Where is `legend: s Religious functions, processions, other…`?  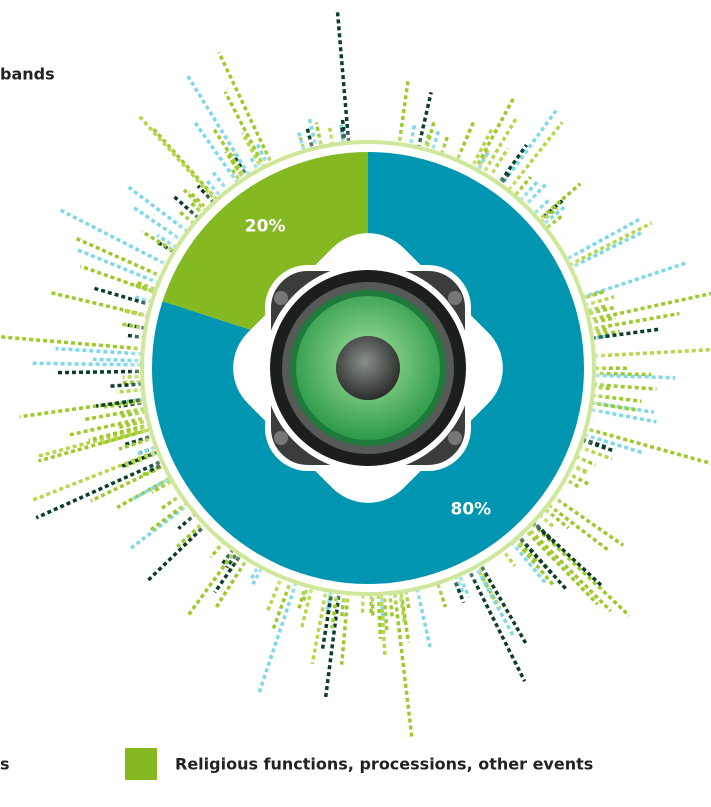
legend: s Religious functions, processions, other… is located at coordinates (296, 764).